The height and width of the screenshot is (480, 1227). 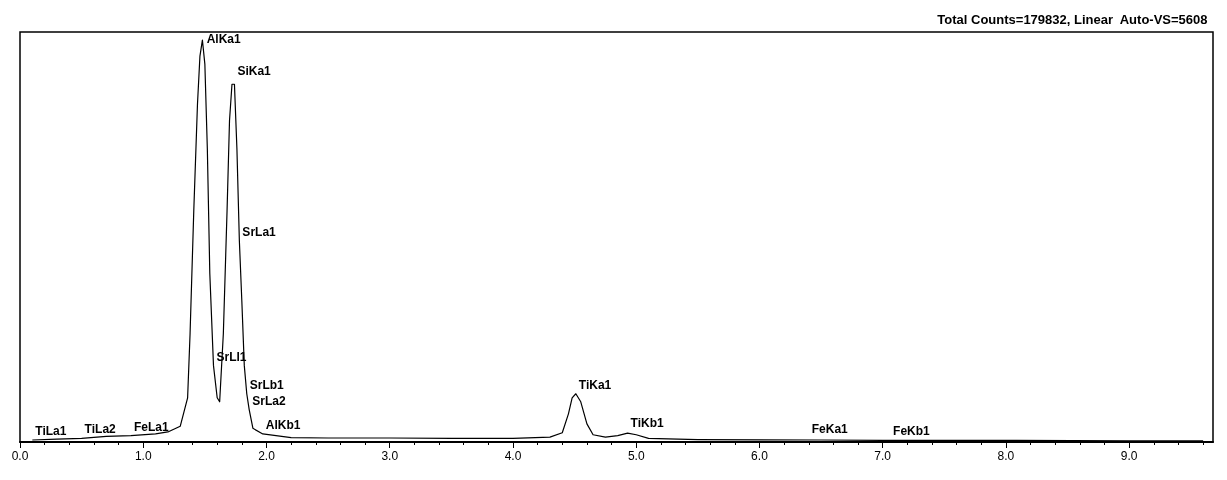 What do you see at coordinates (143, 456) in the screenshot?
I see `x-tick-label: 1.0` at bounding box center [143, 456].